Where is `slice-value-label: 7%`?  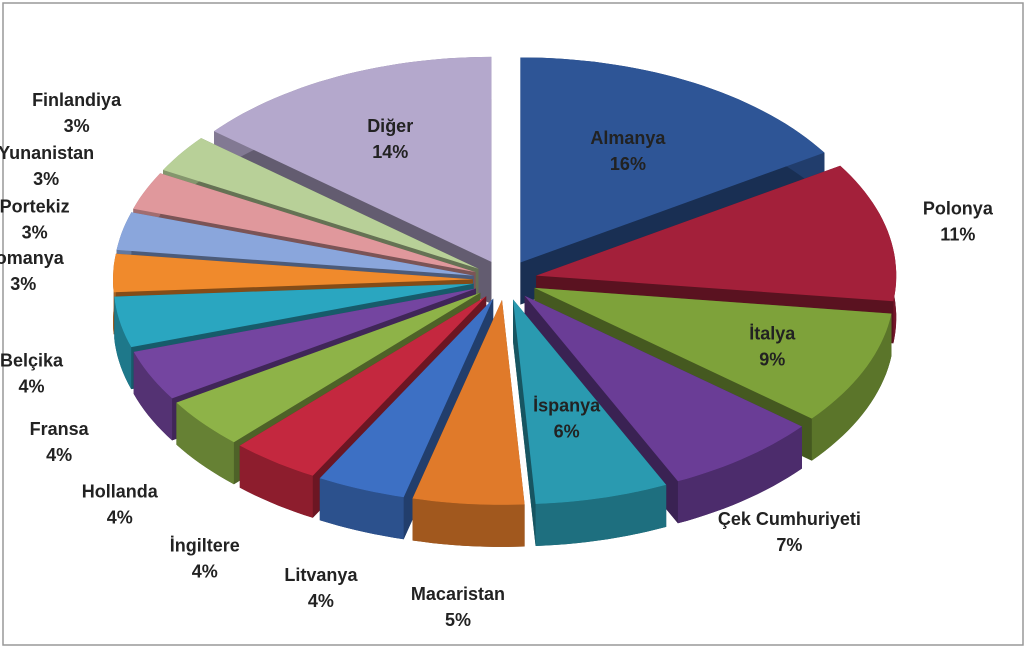
slice-value-label: 7% is located at coordinates (789, 545).